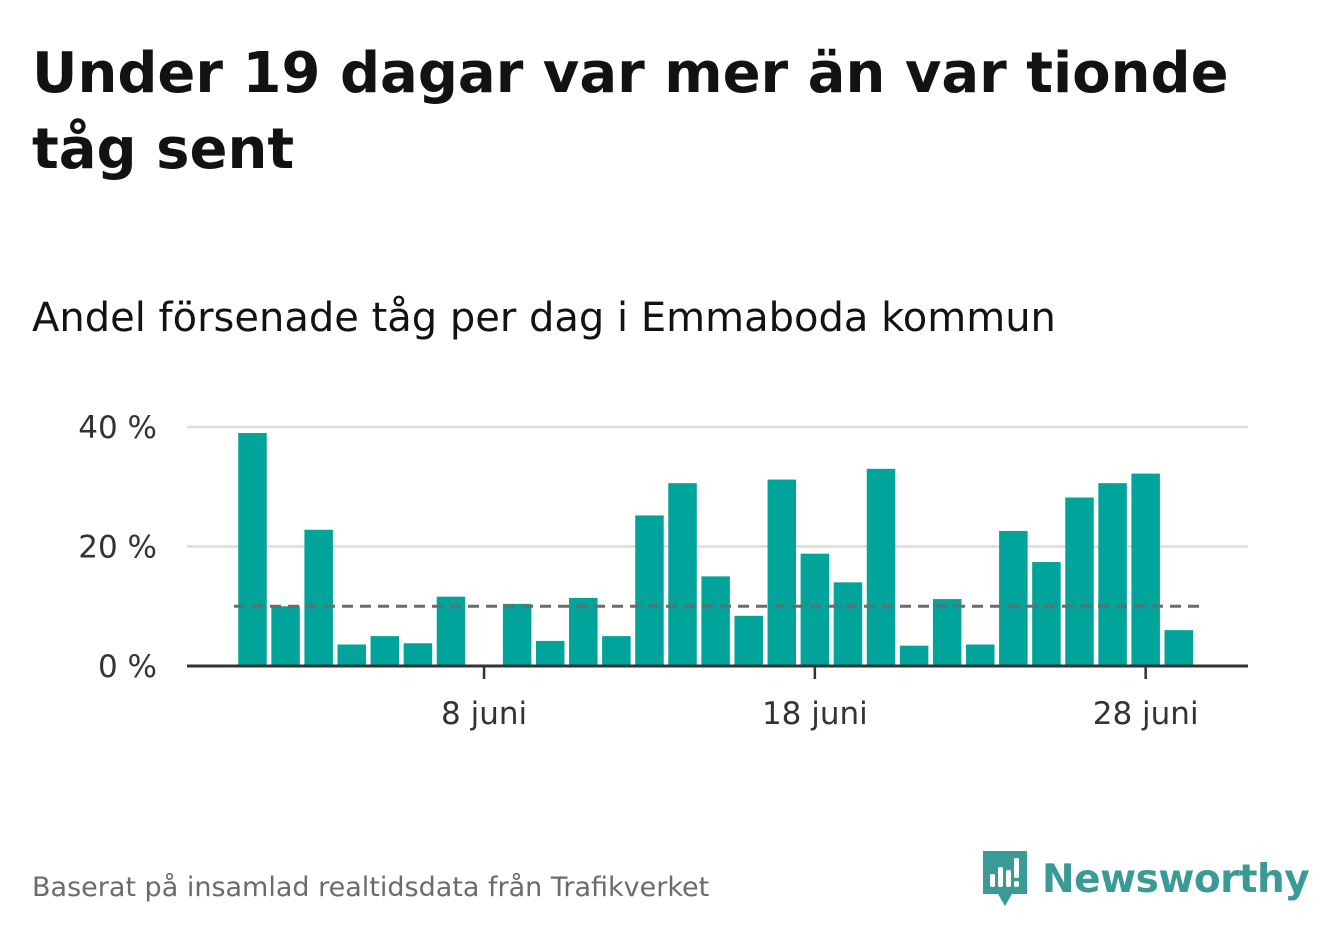 The image size is (1322, 939). What do you see at coordinates (1176, 879) in the screenshot?
I see `brand-name: Newsworthy` at bounding box center [1176, 879].